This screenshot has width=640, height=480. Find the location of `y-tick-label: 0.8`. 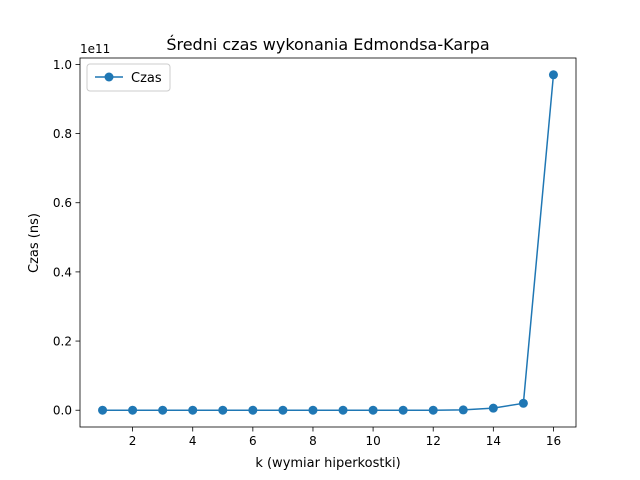

y-tick-label: 0.8 is located at coordinates (62, 134).